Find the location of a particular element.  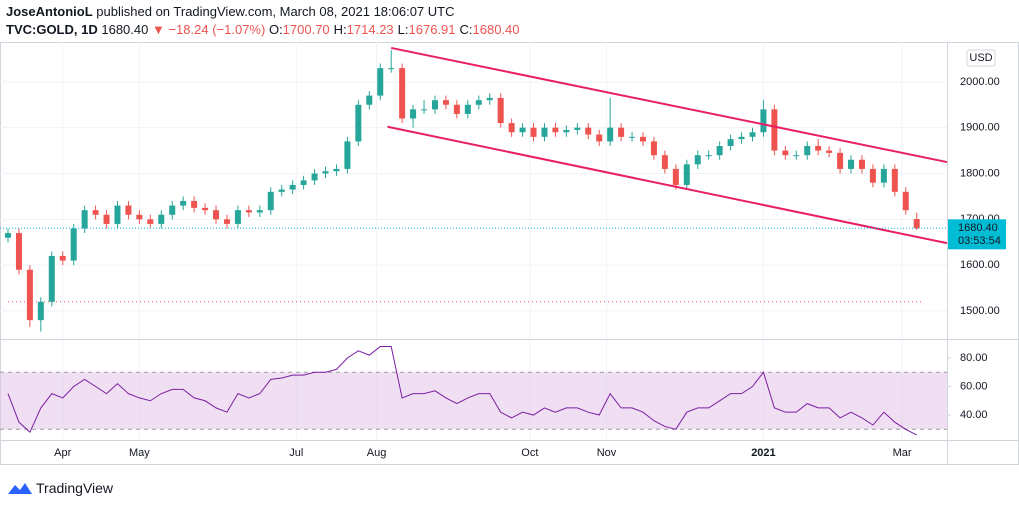

x-tick-label: Jul is located at coordinates (296, 453).